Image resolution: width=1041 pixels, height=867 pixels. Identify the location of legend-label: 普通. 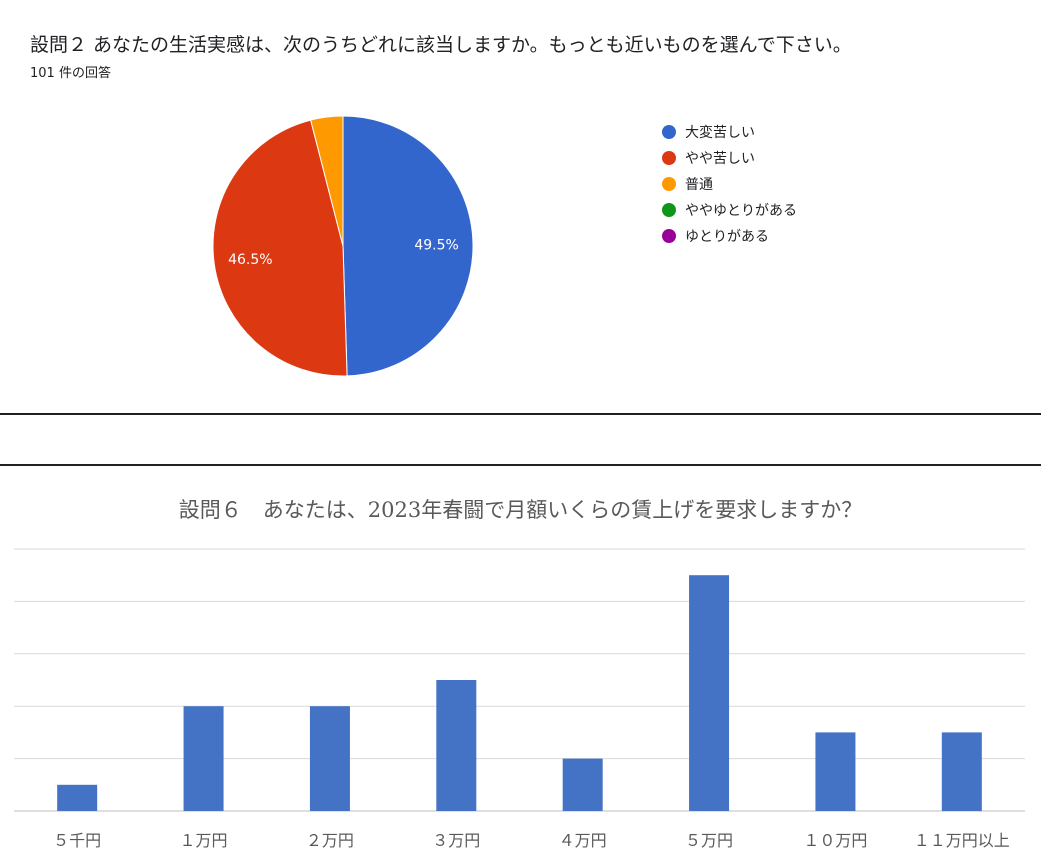
(699, 185).